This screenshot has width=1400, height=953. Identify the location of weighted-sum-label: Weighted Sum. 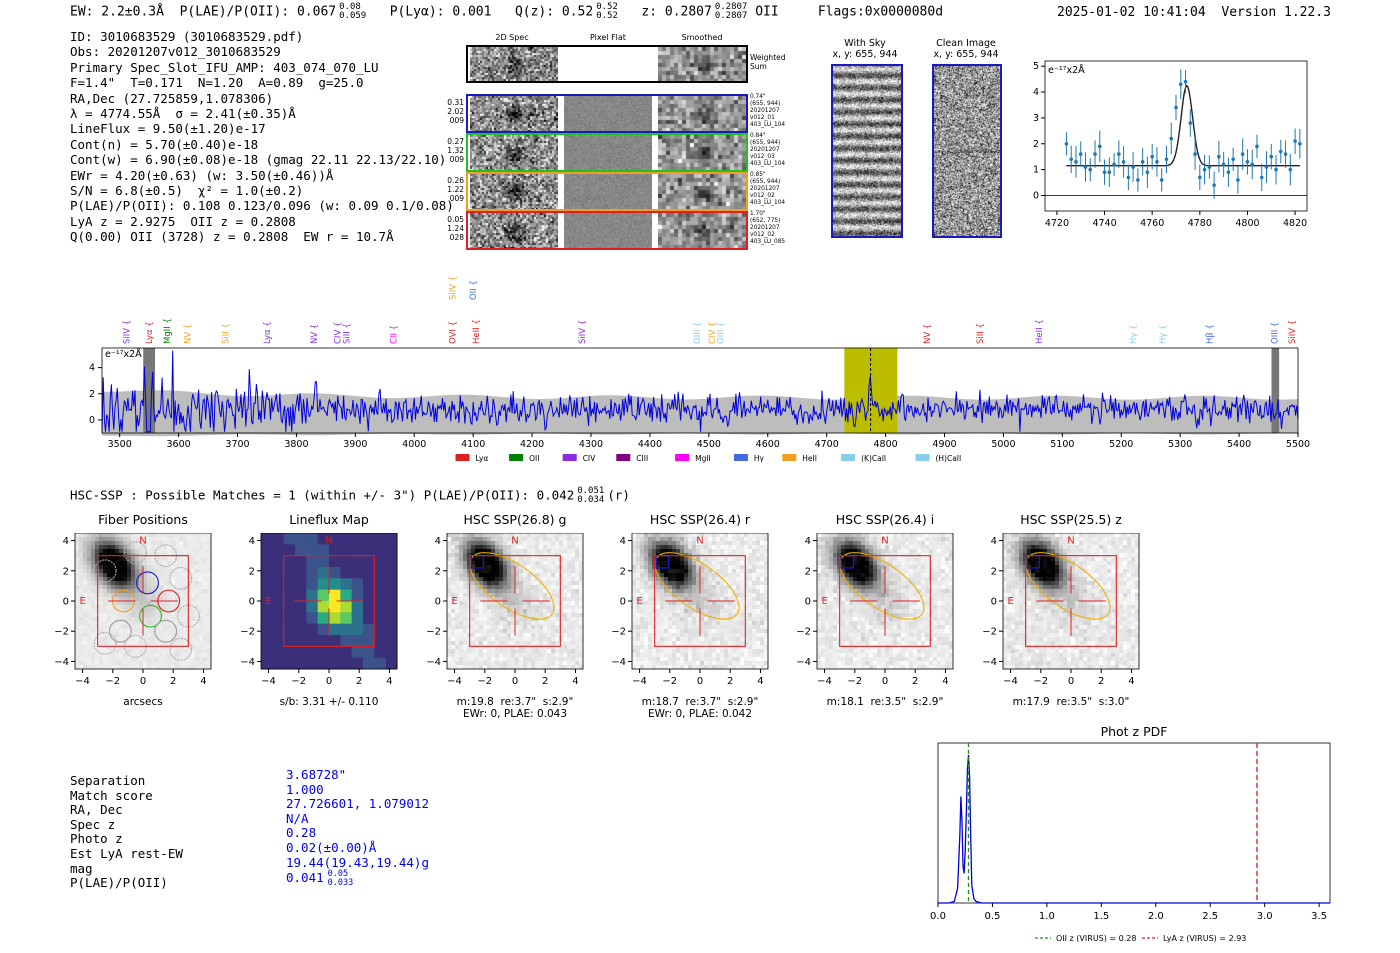
(768, 62).